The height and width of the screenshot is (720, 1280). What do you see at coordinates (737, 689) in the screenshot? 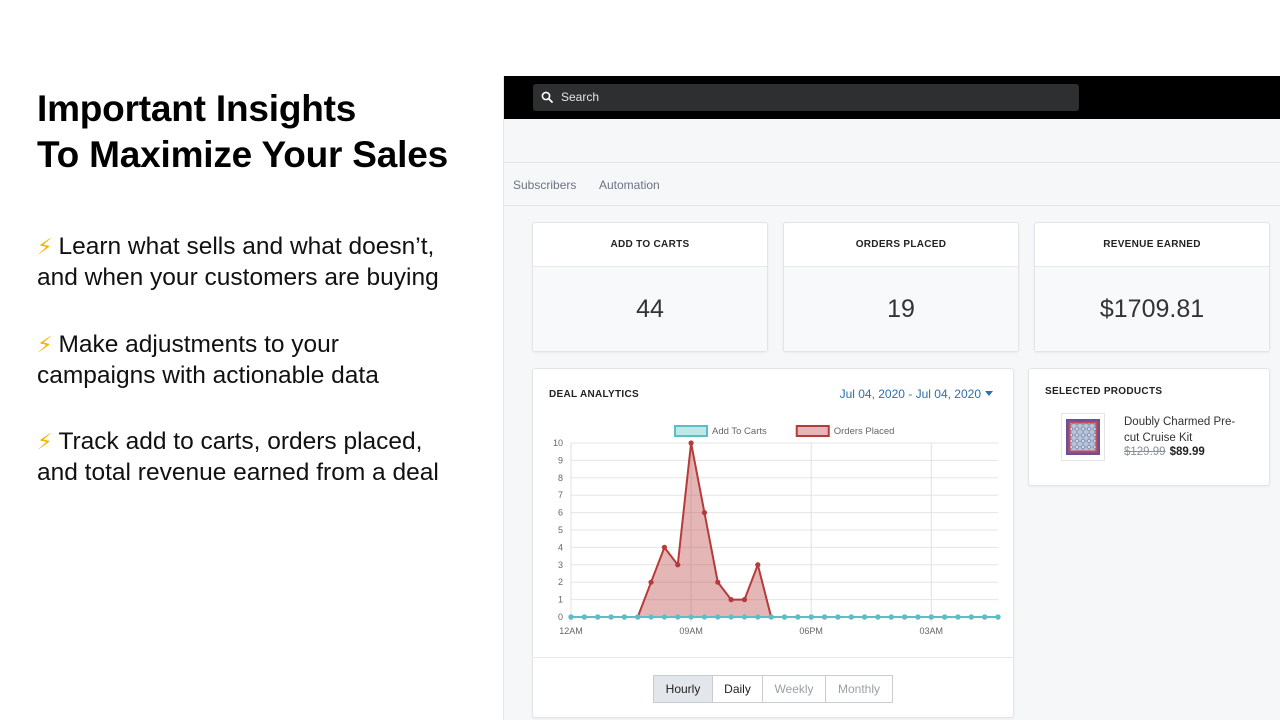
I see `period-daily-button: Daily` at bounding box center [737, 689].